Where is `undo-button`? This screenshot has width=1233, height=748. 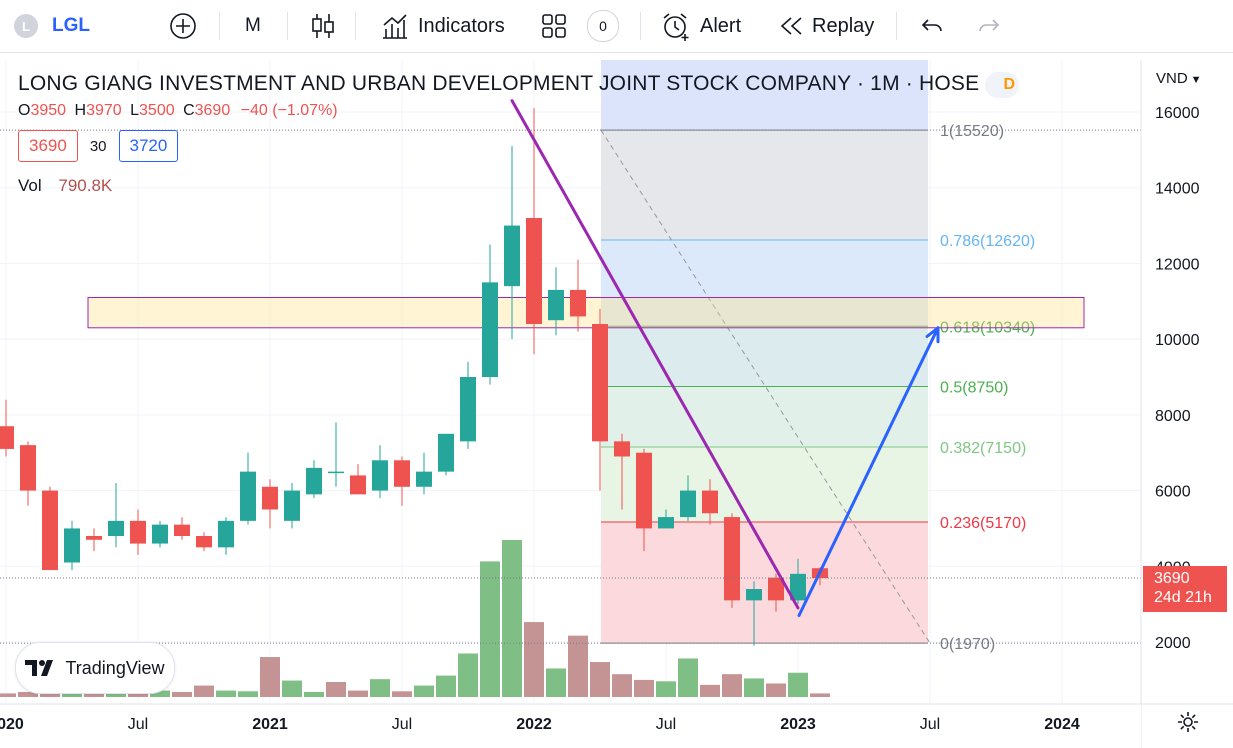
undo-button is located at coordinates (932, 26).